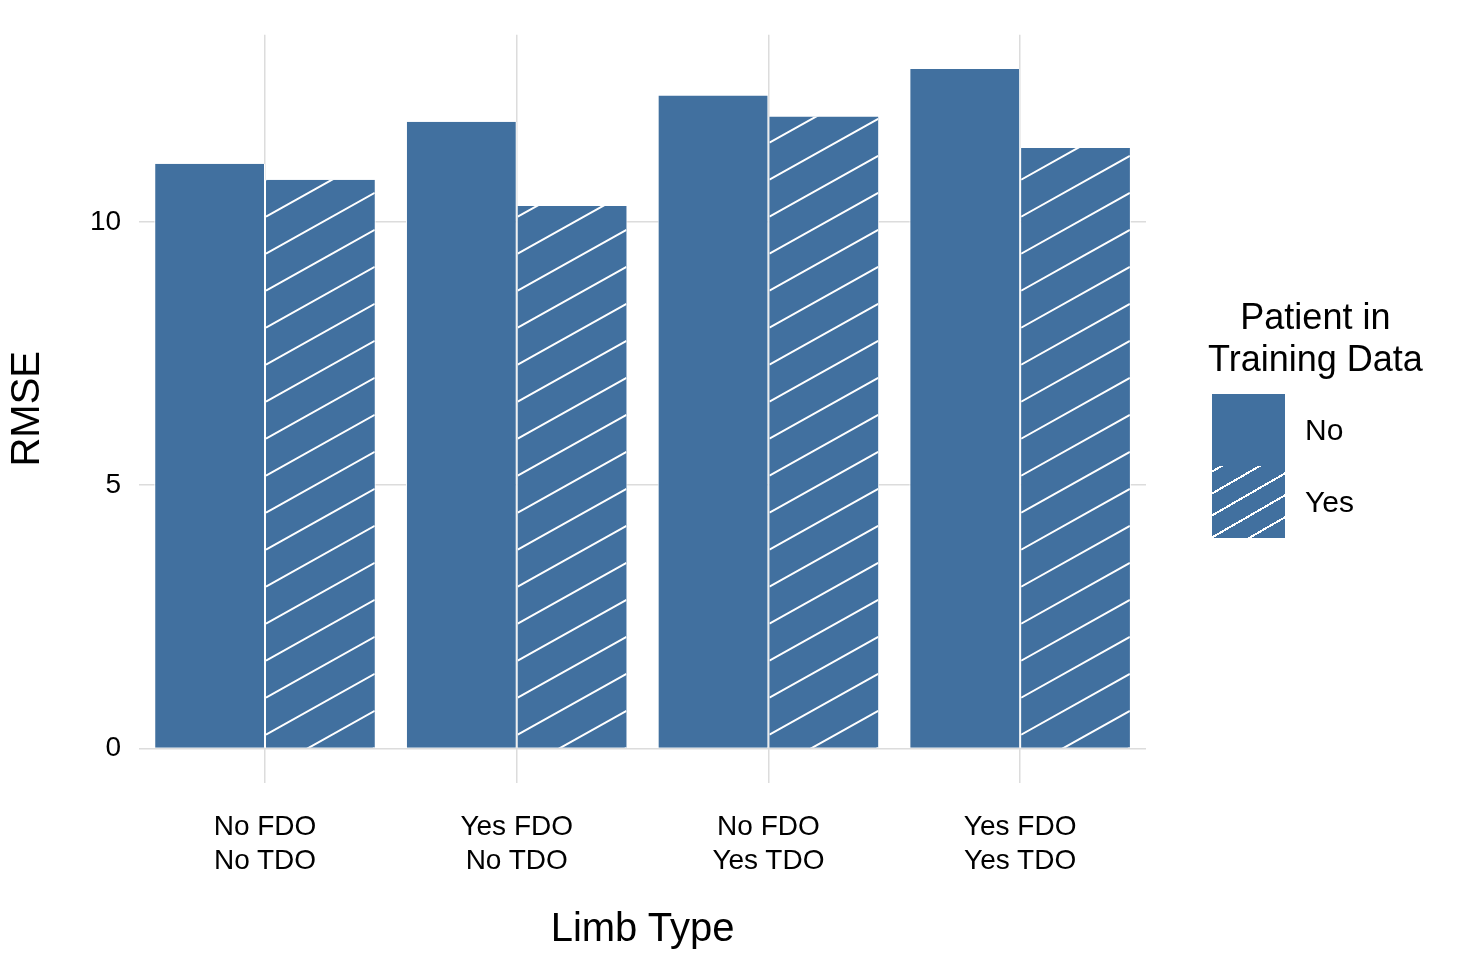  I want to click on x-tick-label: Yes FDO Yes TDO, so click(1020, 842).